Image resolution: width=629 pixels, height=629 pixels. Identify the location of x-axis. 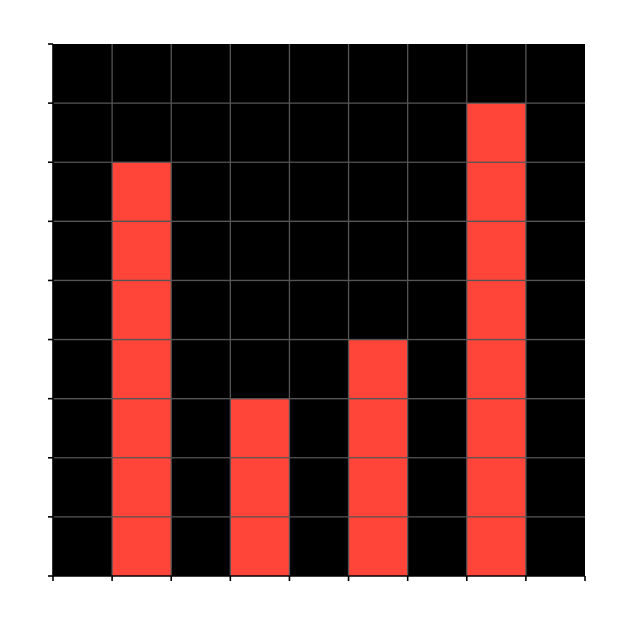
(319, 578).